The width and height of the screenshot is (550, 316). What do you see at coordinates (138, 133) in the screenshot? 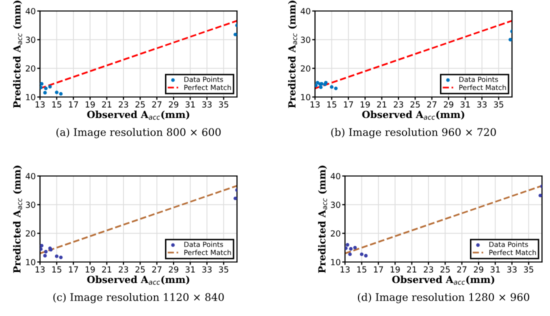
I see `text: (a) Image resolution 800 × 600` at bounding box center [138, 133].